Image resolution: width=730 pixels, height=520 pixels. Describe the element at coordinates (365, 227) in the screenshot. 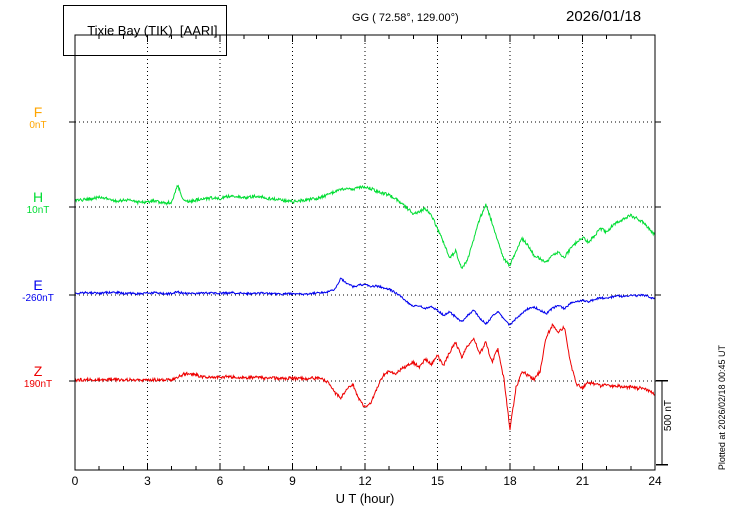

I see `trace-H` at that location.